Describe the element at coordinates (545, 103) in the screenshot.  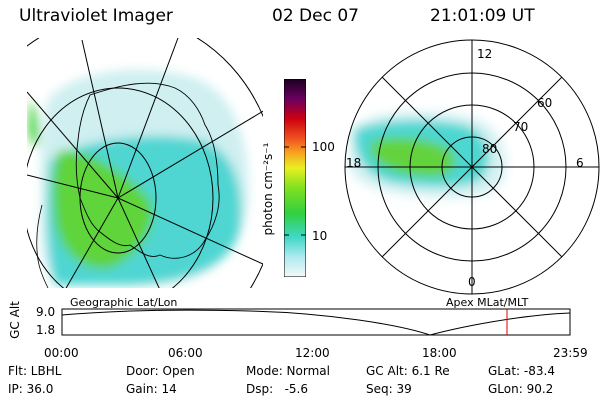
I see `mlat-label-60: 60` at that location.